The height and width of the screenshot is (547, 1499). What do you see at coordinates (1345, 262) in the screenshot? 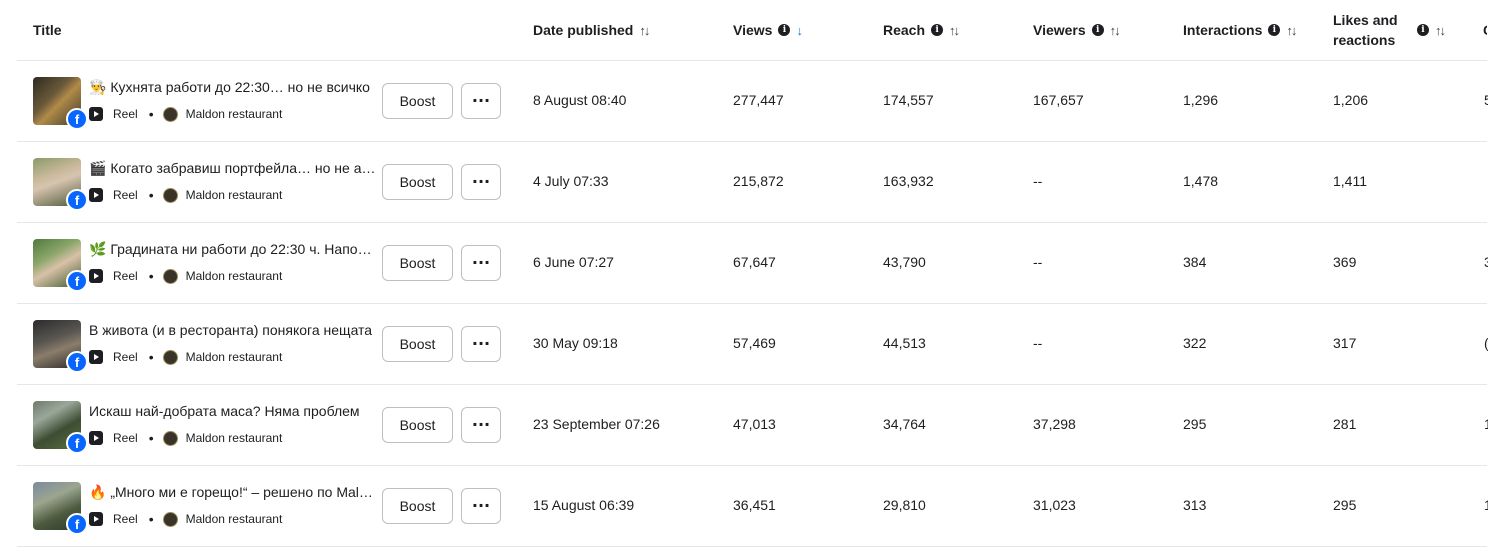
I see `likes-cell: 369` at bounding box center [1345, 262].